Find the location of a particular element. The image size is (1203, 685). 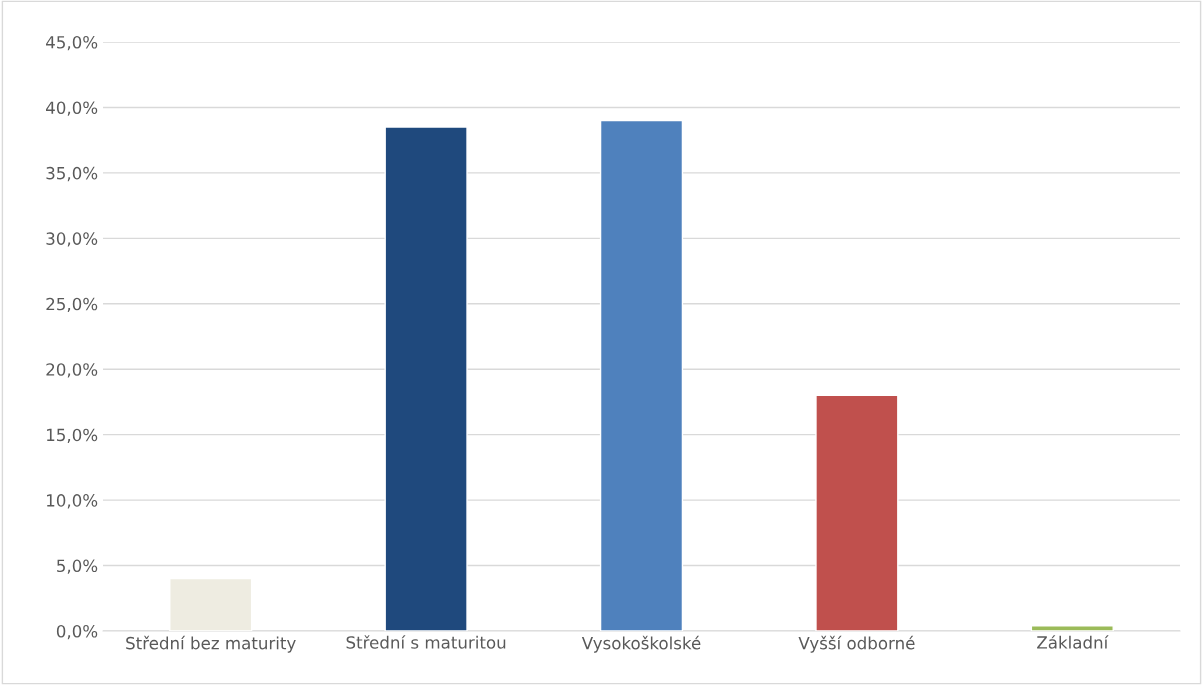

y-tick-label: 15,0% is located at coordinates (72, 435).